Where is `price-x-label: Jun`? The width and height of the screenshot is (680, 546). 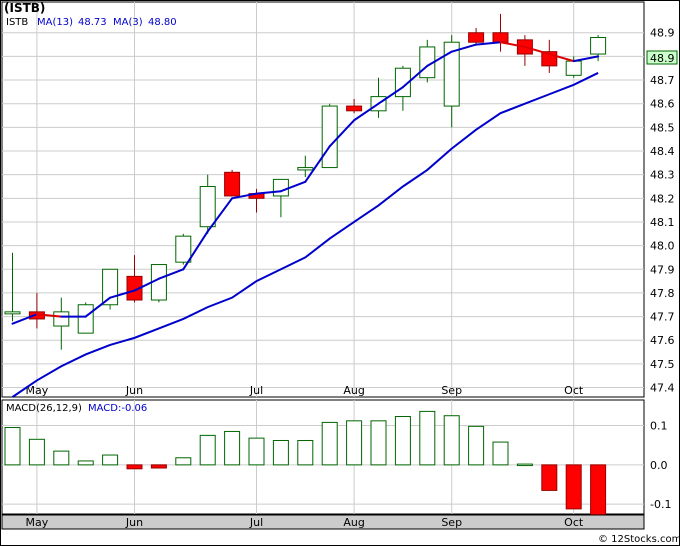 price-x-label: Jun is located at coordinates (134, 390).